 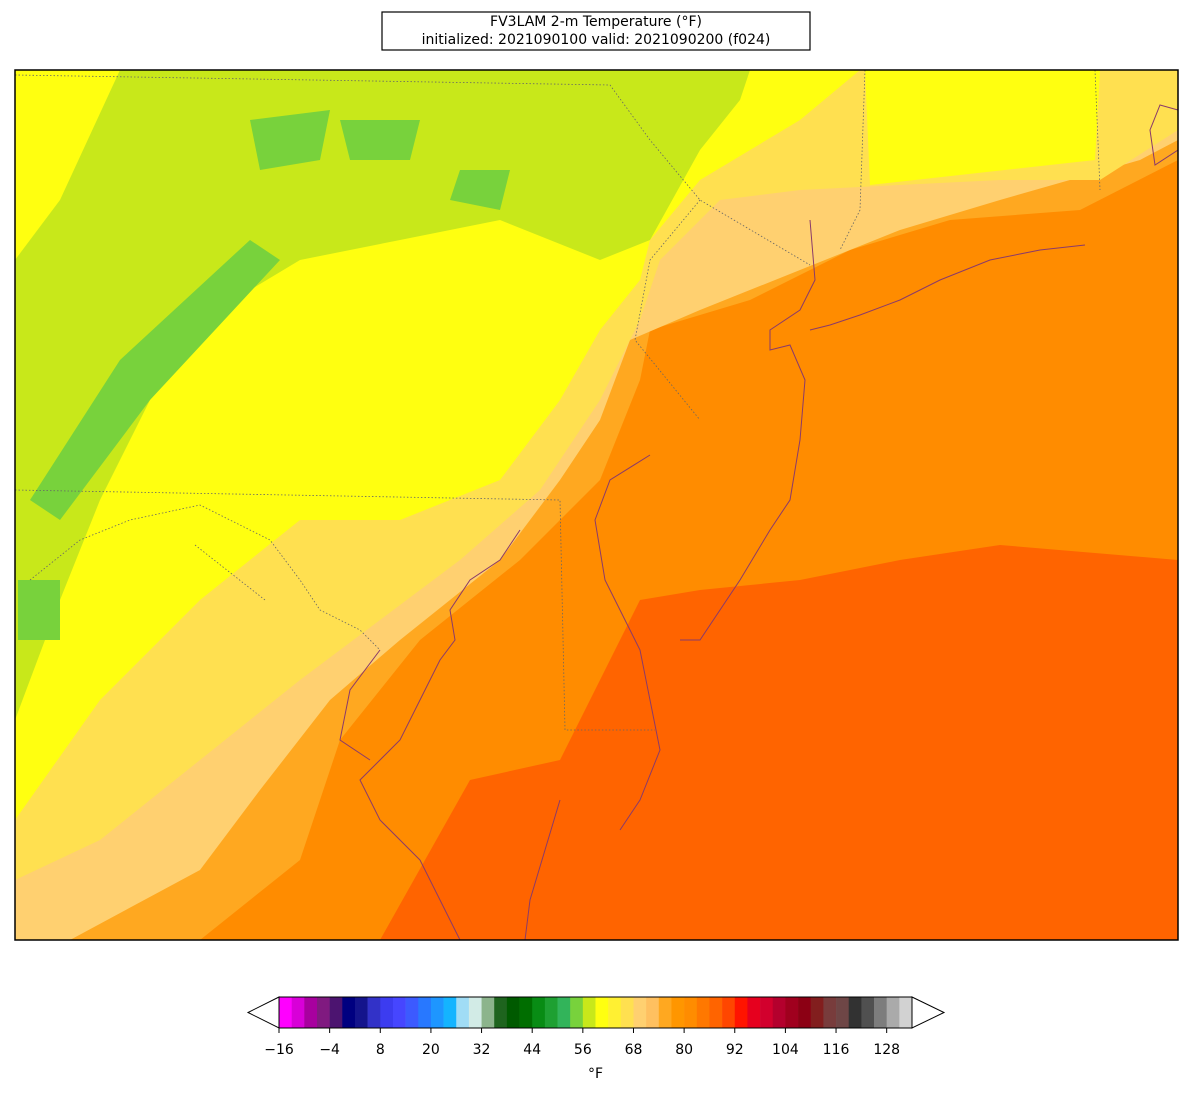 What do you see at coordinates (329, 1050) in the screenshot?
I see `colorbar-tick-label: −4` at bounding box center [329, 1050].